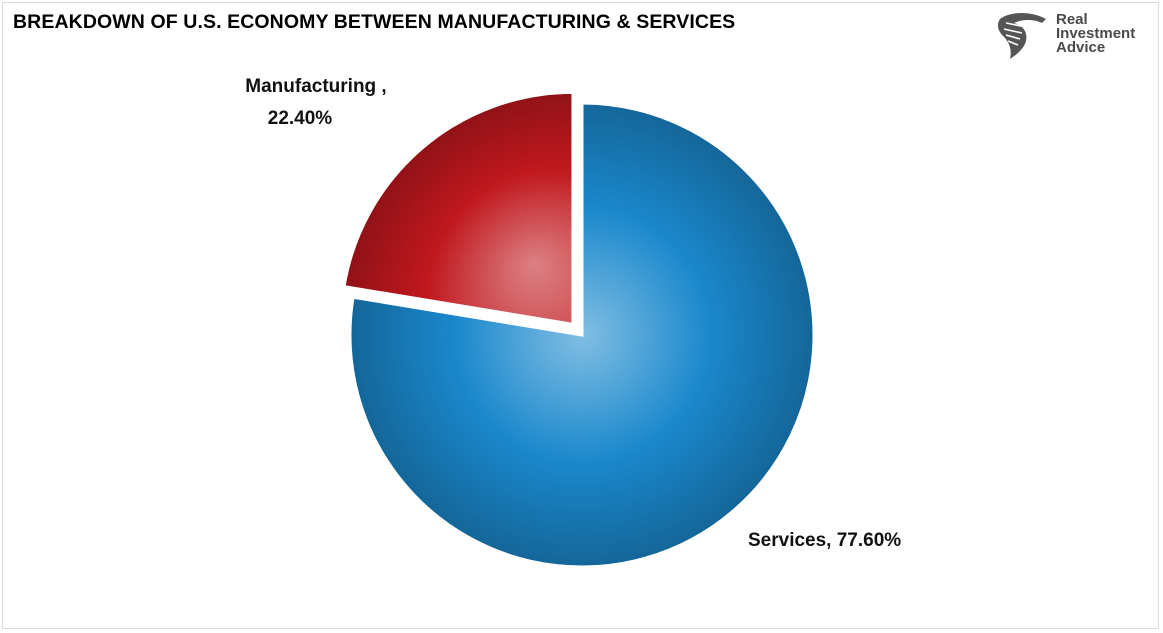 The width and height of the screenshot is (1163, 633). Describe the element at coordinates (1021, 36) in the screenshot. I see `eagle-head-icon` at that location.